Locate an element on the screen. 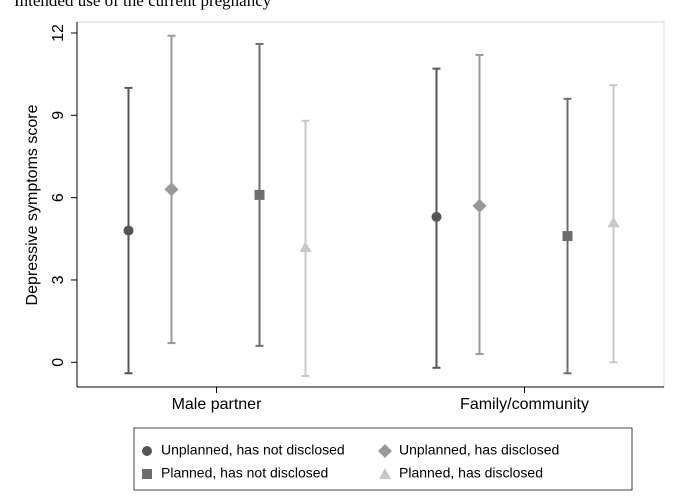 The height and width of the screenshot is (500, 684). legend-label: Unplanned, has disclosed is located at coordinates (479, 450).